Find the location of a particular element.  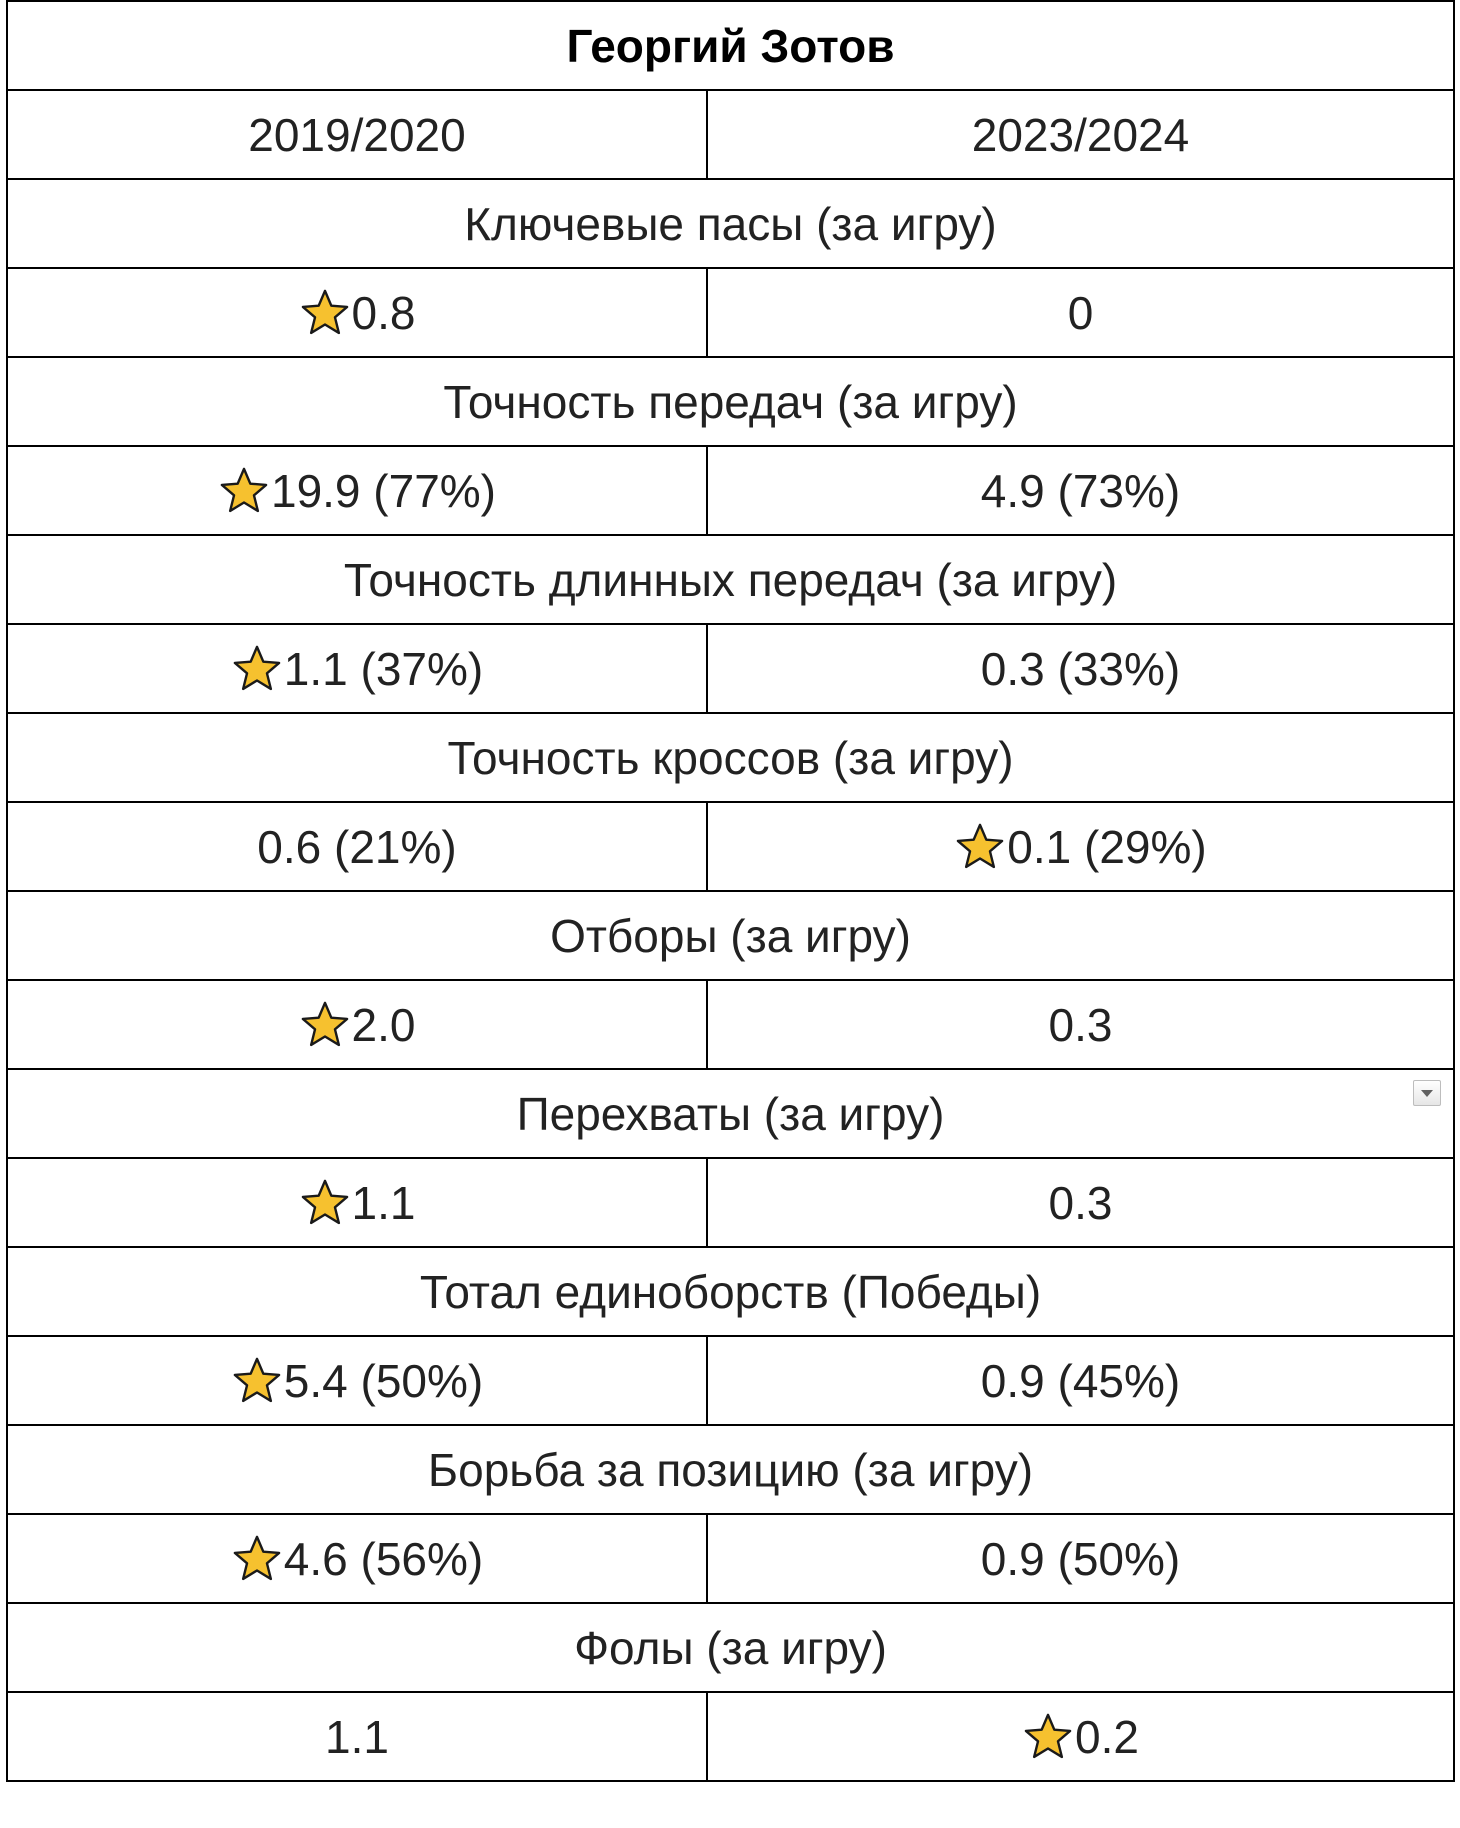

metric-label-text: Точность передач (за игру) is located at coordinates (730, 401).